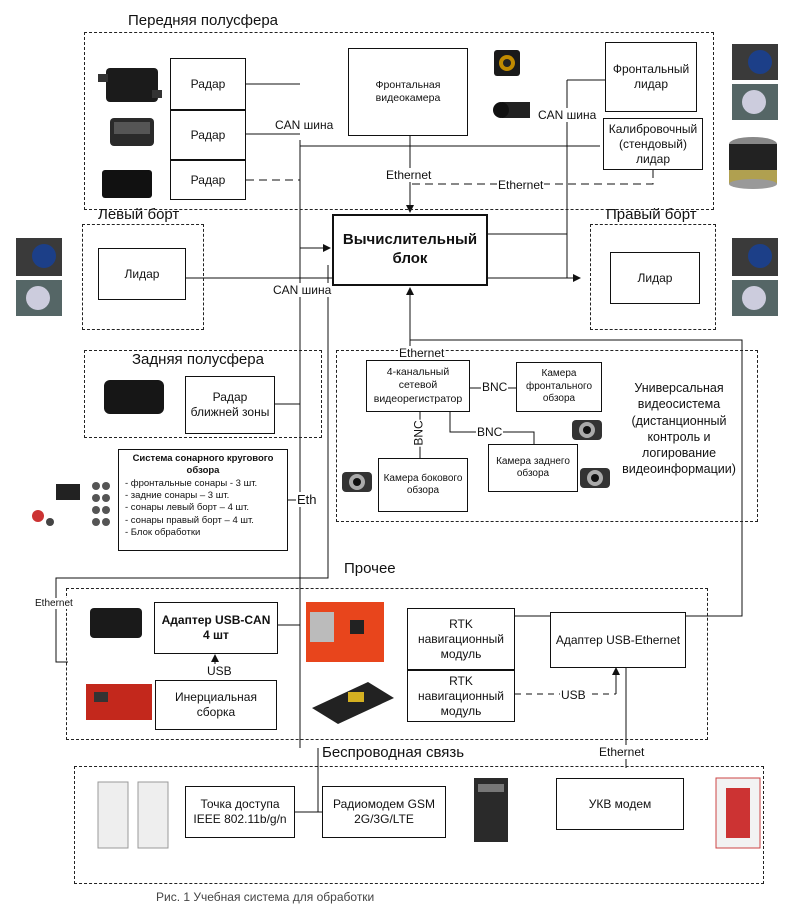  Describe the element at coordinates (653, 144) in the screenshot. I see `calibration-lidar-block: Калибровочный (стендовый) лидар` at that location.